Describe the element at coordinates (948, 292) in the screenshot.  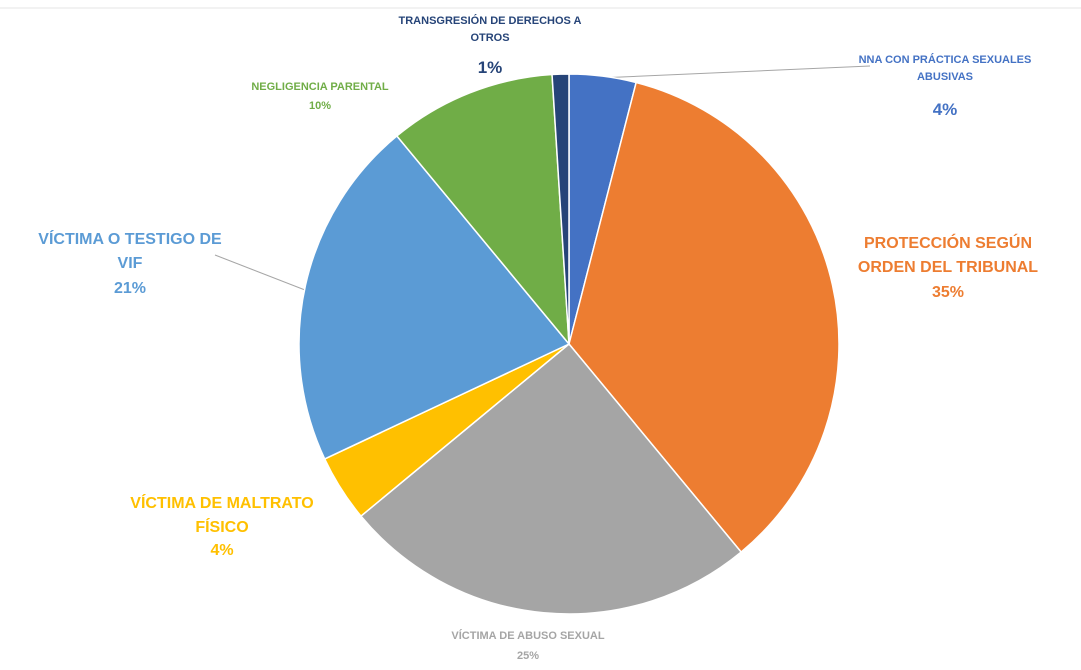
I see `slice-value-label: 35%` at that location.